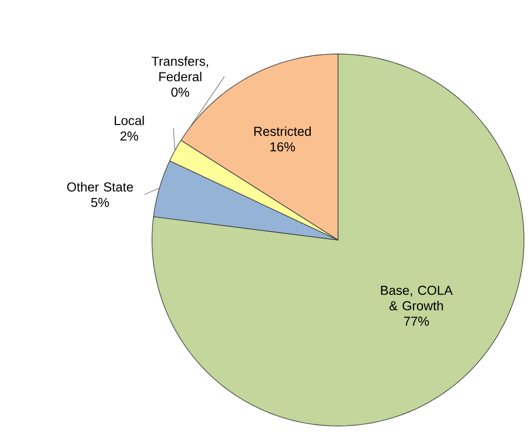  I want to click on slice-label: Other State, so click(100, 187).